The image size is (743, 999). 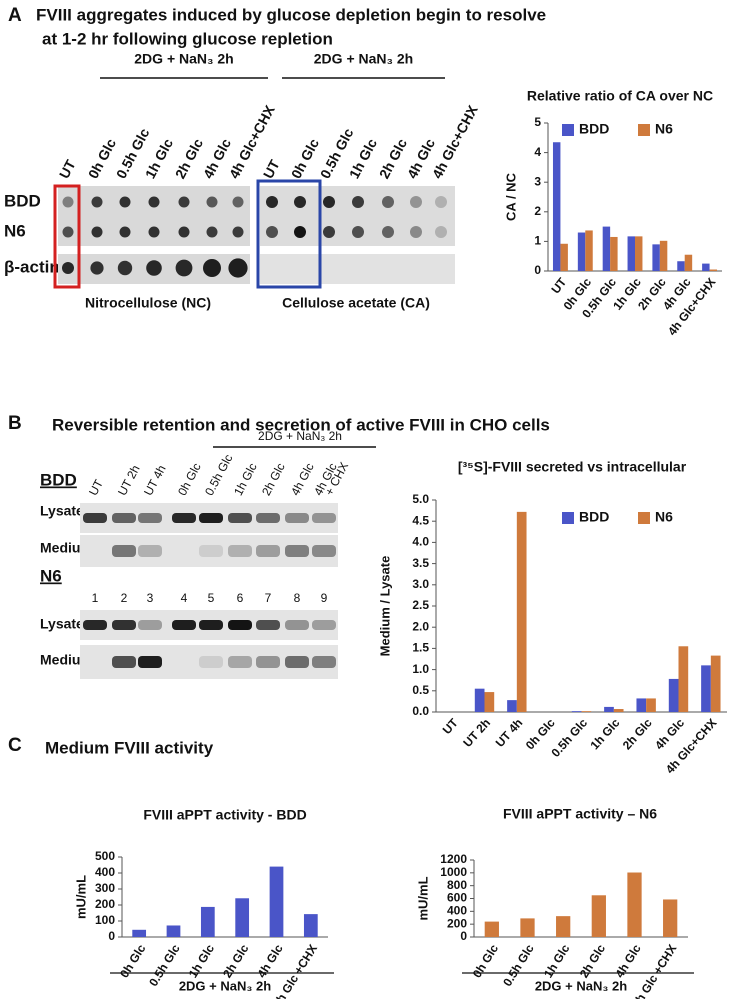 What do you see at coordinates (384, 606) in the screenshot?
I see `y-axis-label: Medium / Lysate` at bounding box center [384, 606].